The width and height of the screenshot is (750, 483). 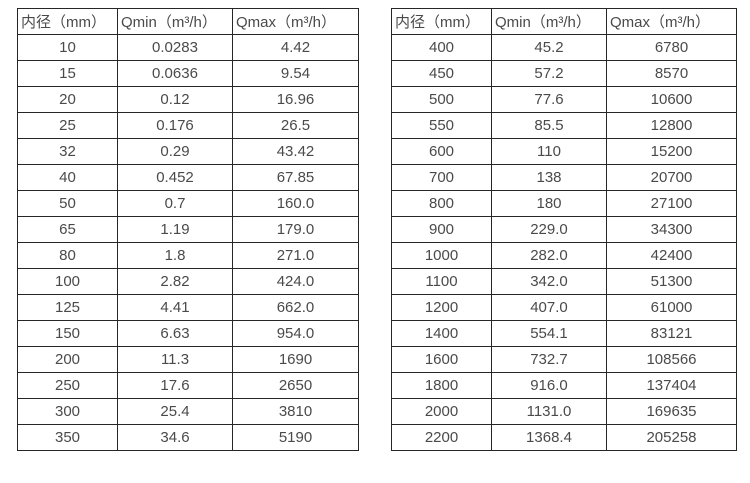 What do you see at coordinates (441, 203) in the screenshot?
I see `table-cell: 800` at bounding box center [441, 203].